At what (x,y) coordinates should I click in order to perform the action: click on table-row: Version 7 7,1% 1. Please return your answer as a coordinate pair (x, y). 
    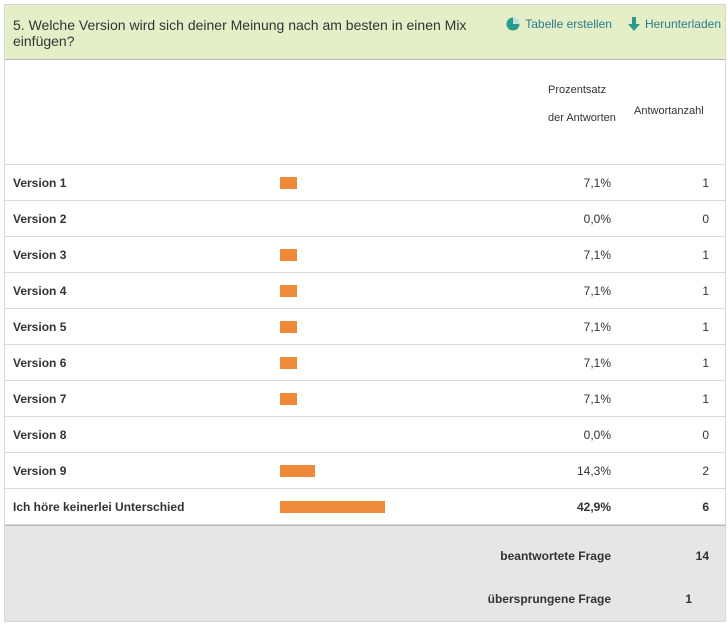
    Looking at the image, I should click on (365, 399).